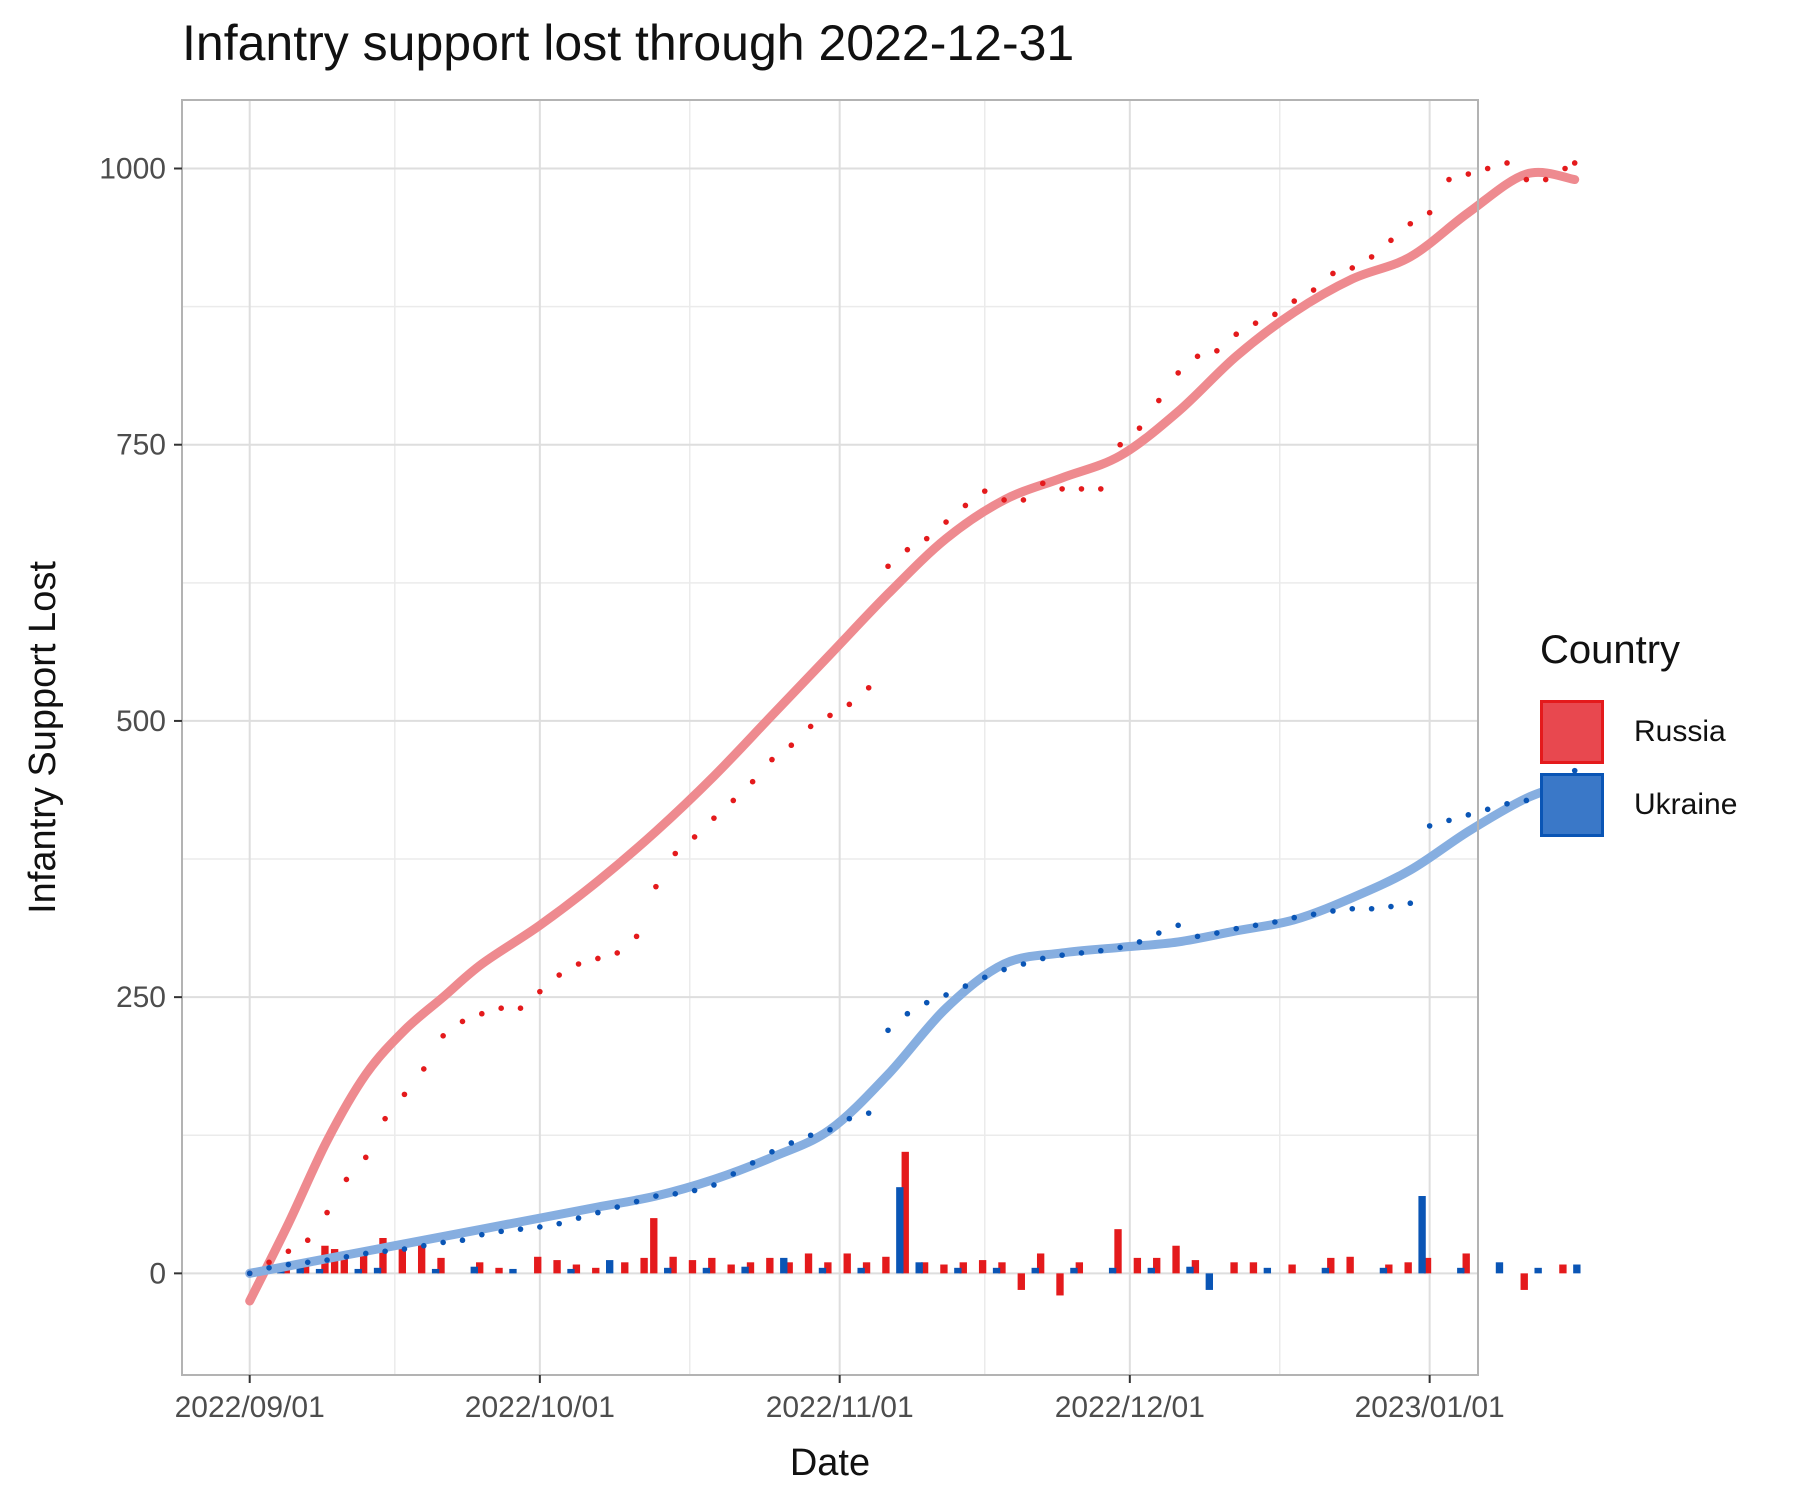  Describe the element at coordinates (840, 1407) in the screenshot. I see `x-tick-label: 2022/11/01` at that location.